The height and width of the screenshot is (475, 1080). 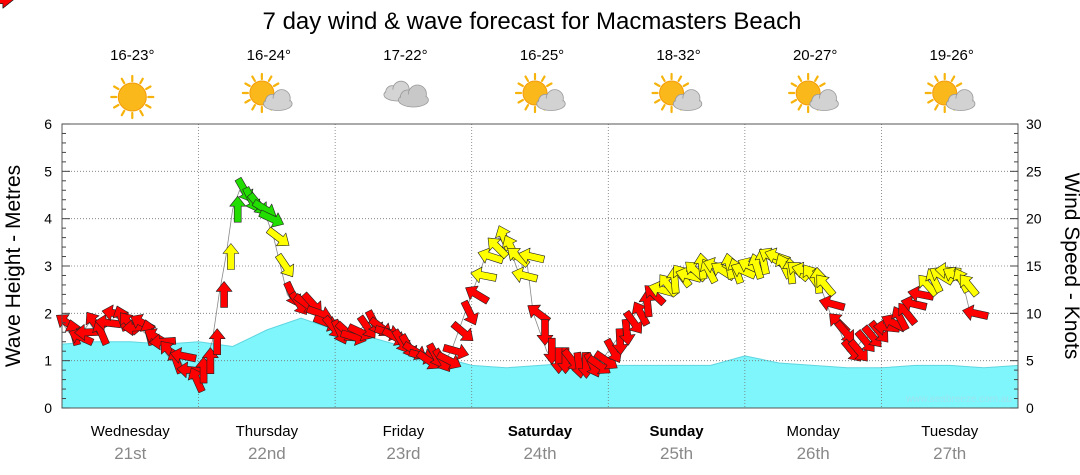 What do you see at coordinates (132, 55) in the screenshot?
I see `temperature-label: 16-23°` at bounding box center [132, 55].